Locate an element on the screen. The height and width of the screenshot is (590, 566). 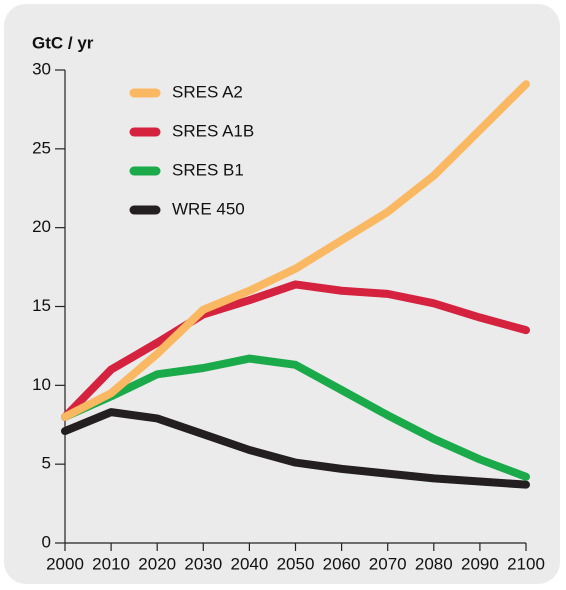
x-tick-label: 2040 is located at coordinates (249, 563).